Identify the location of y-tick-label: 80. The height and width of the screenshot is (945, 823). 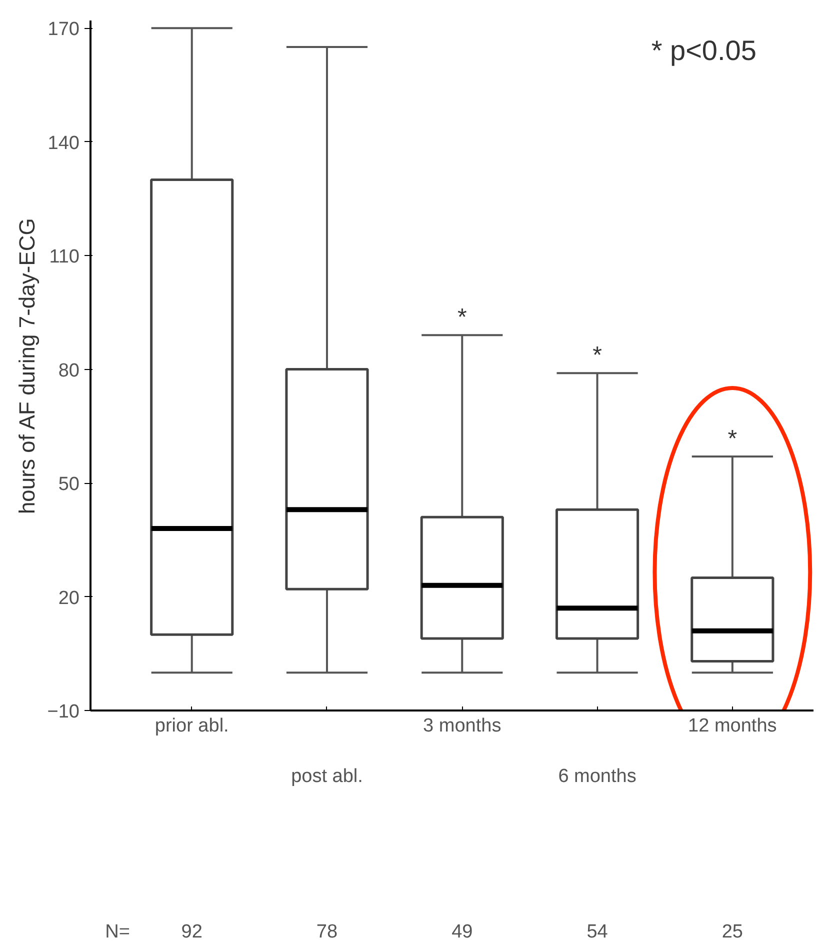
(69, 371).